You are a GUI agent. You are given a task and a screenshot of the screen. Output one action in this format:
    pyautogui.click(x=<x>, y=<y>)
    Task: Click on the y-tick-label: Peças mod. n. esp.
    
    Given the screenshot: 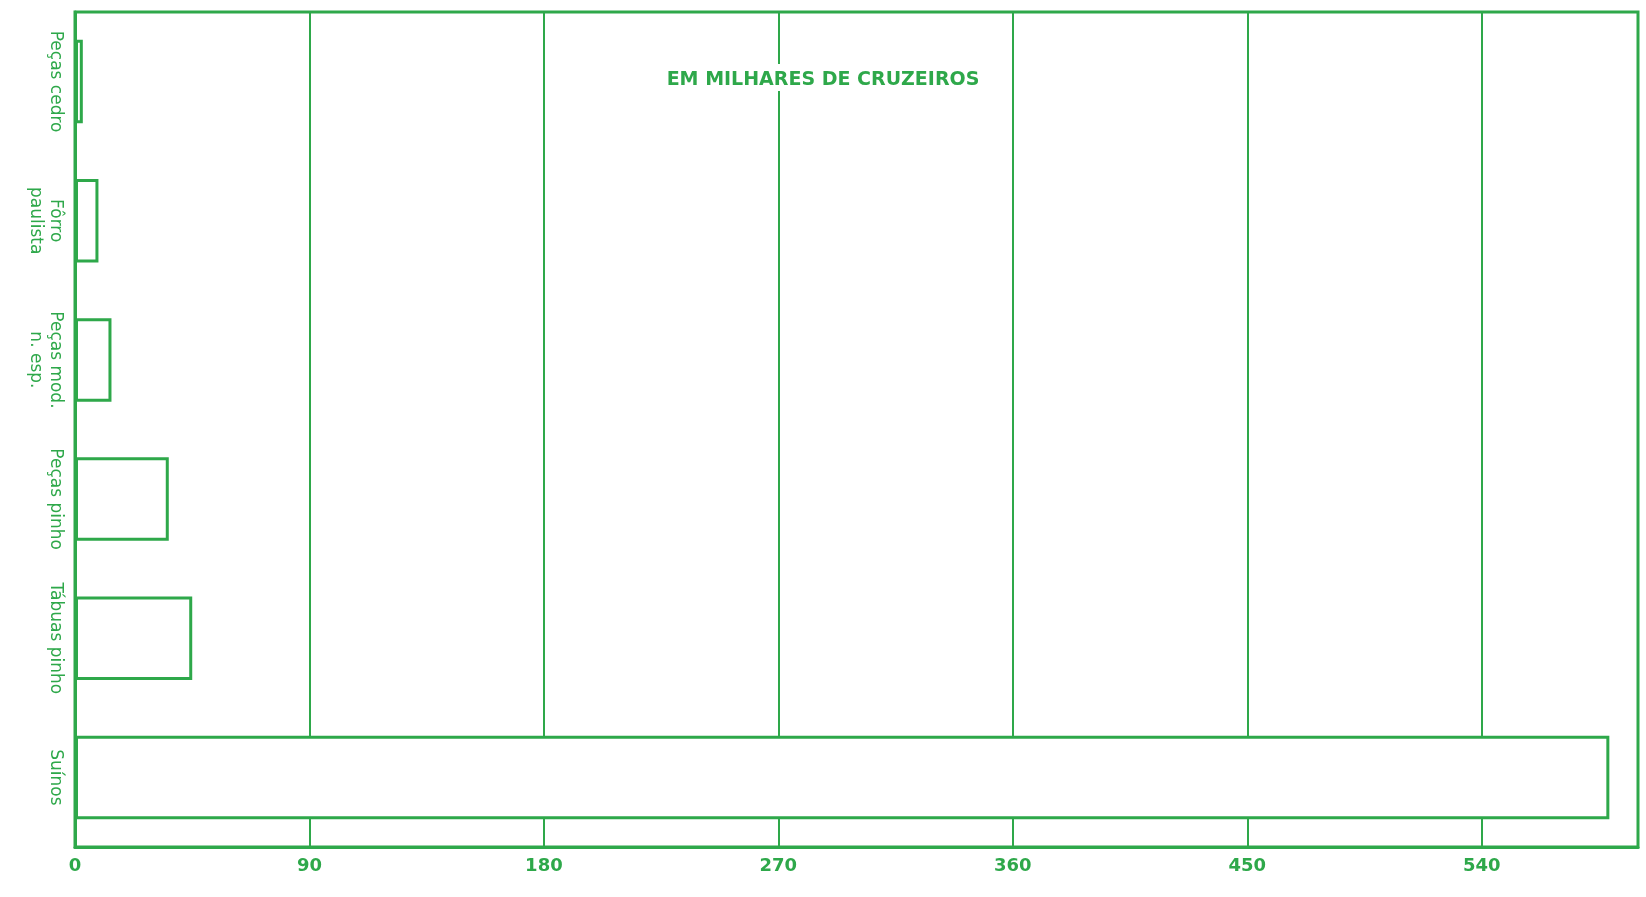 What is the action you would take?
    pyautogui.click(x=47, y=360)
    